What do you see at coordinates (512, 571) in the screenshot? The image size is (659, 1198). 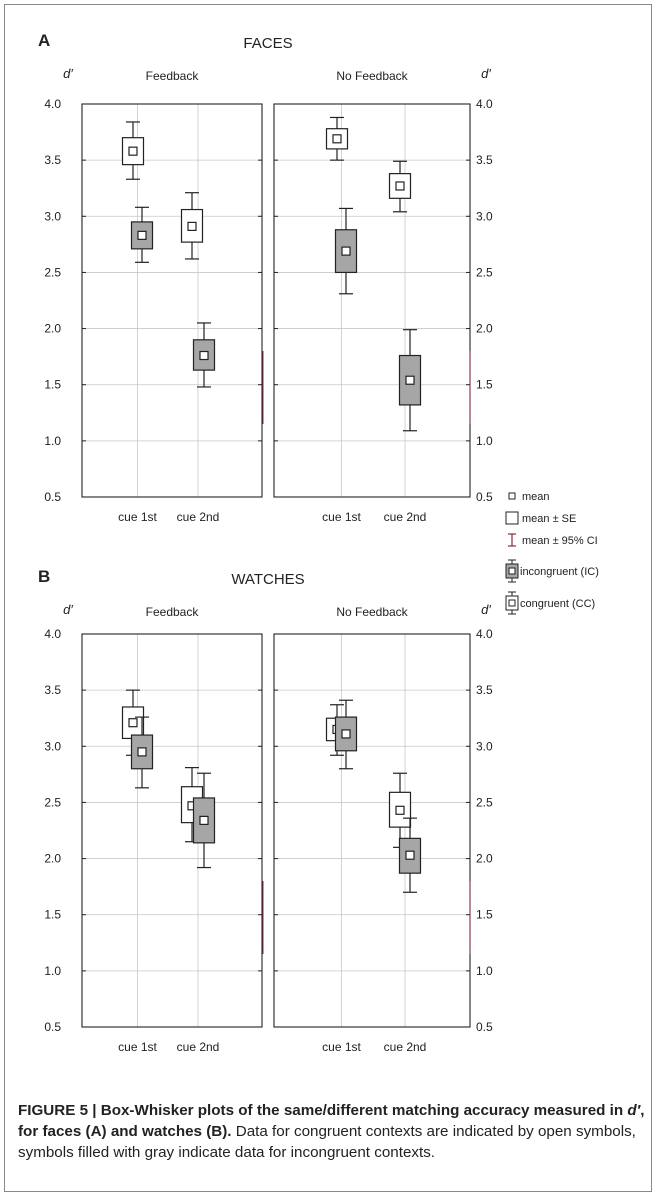 I see `legend-ic-icon` at bounding box center [512, 571].